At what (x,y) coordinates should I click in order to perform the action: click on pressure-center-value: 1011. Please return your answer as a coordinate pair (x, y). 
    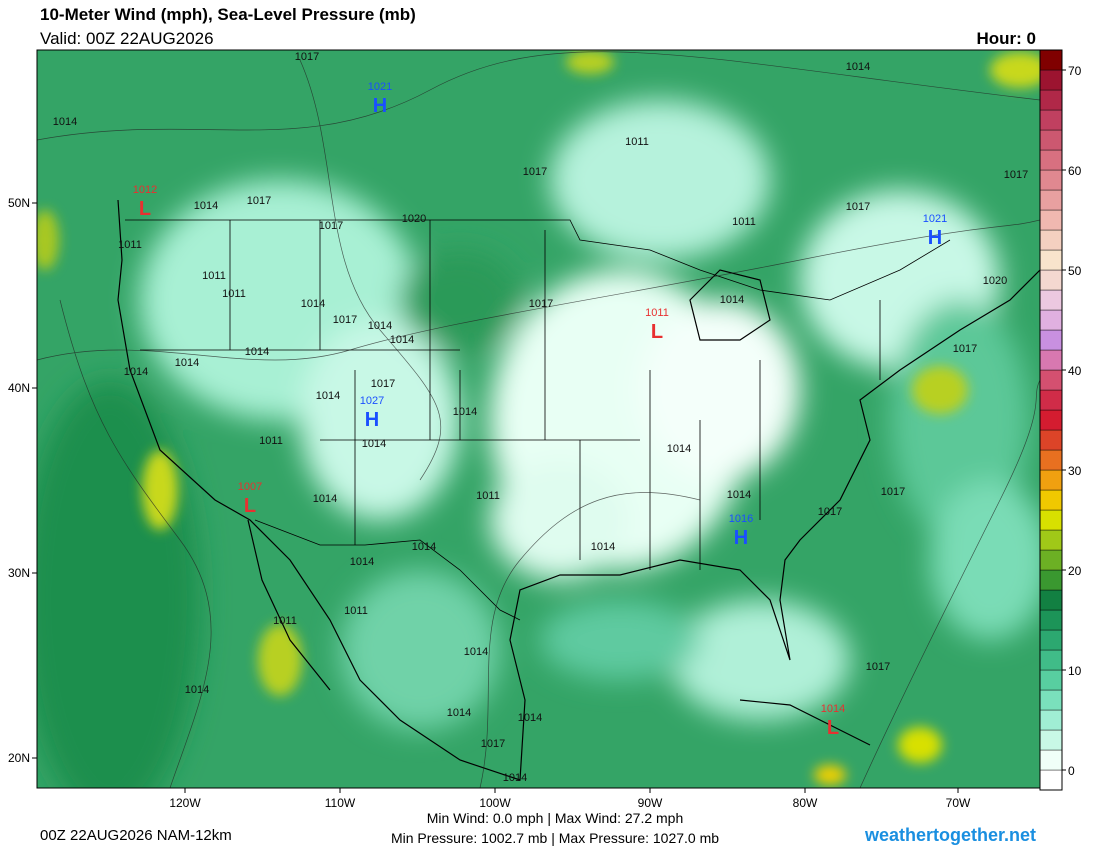
    Looking at the image, I should click on (657, 313).